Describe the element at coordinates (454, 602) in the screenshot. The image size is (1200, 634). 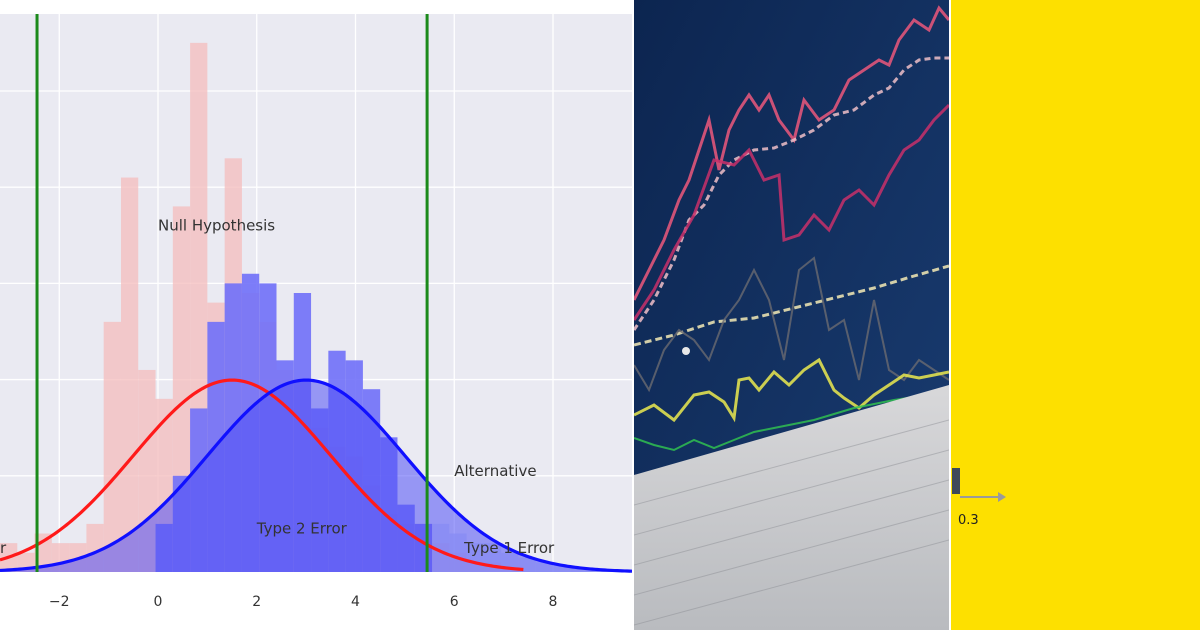
I see `x-tick-label-4: 6` at that location.